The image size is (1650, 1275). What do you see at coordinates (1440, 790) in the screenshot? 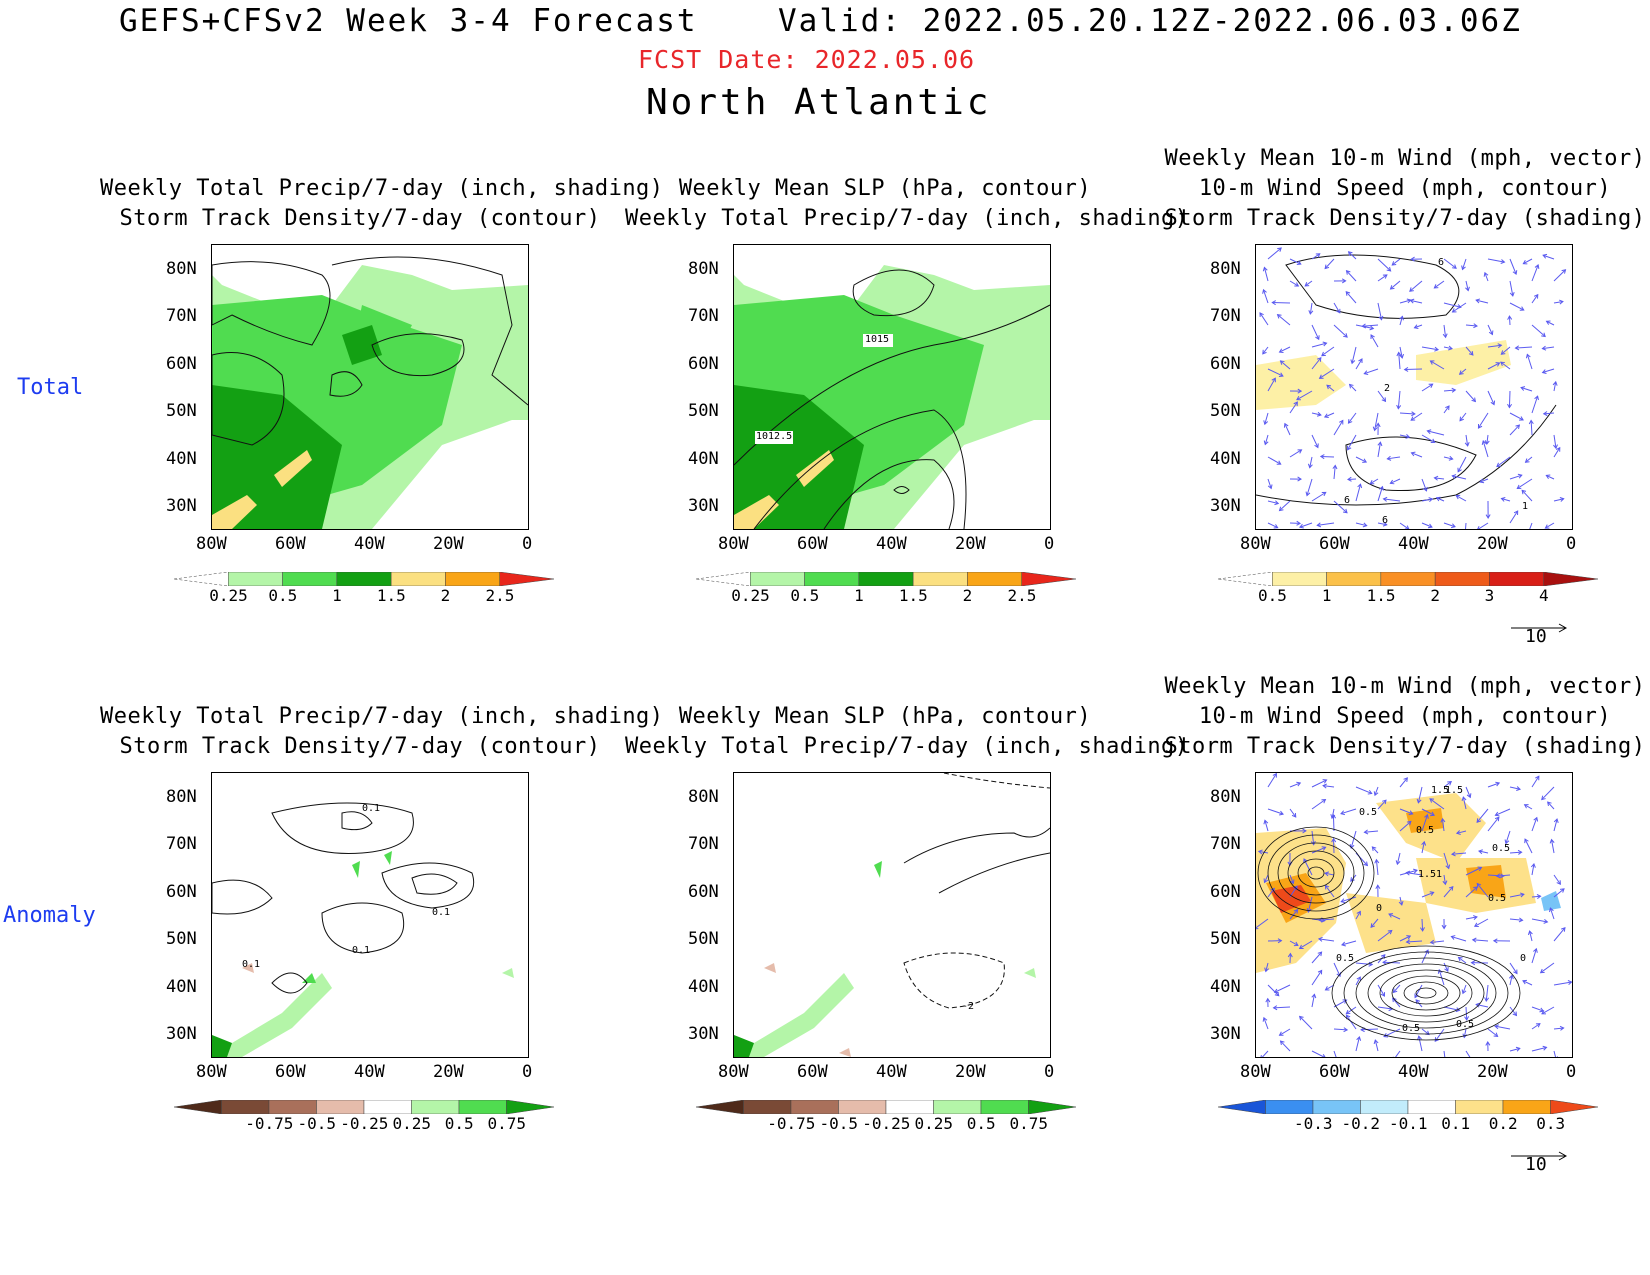
I see `wind-anomaly-label: 1.5` at bounding box center [1440, 790].